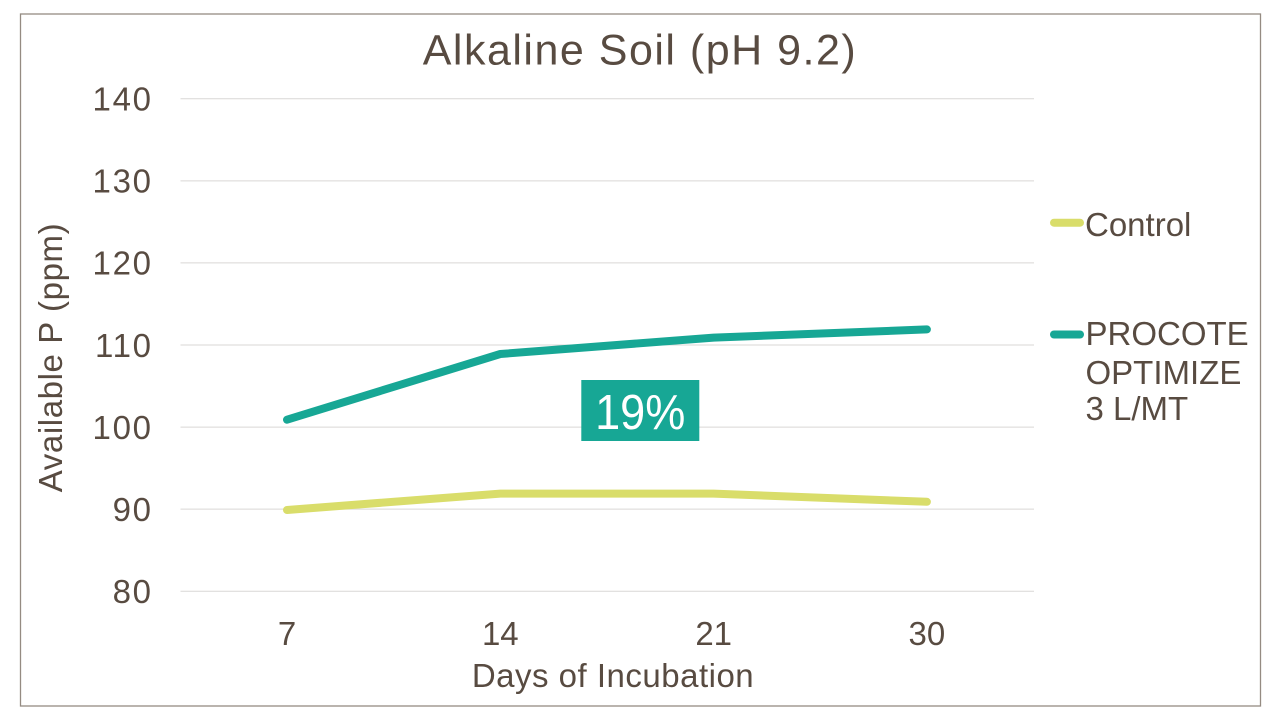  Describe the element at coordinates (133, 509) in the screenshot. I see `svg-text: 90` at that location.